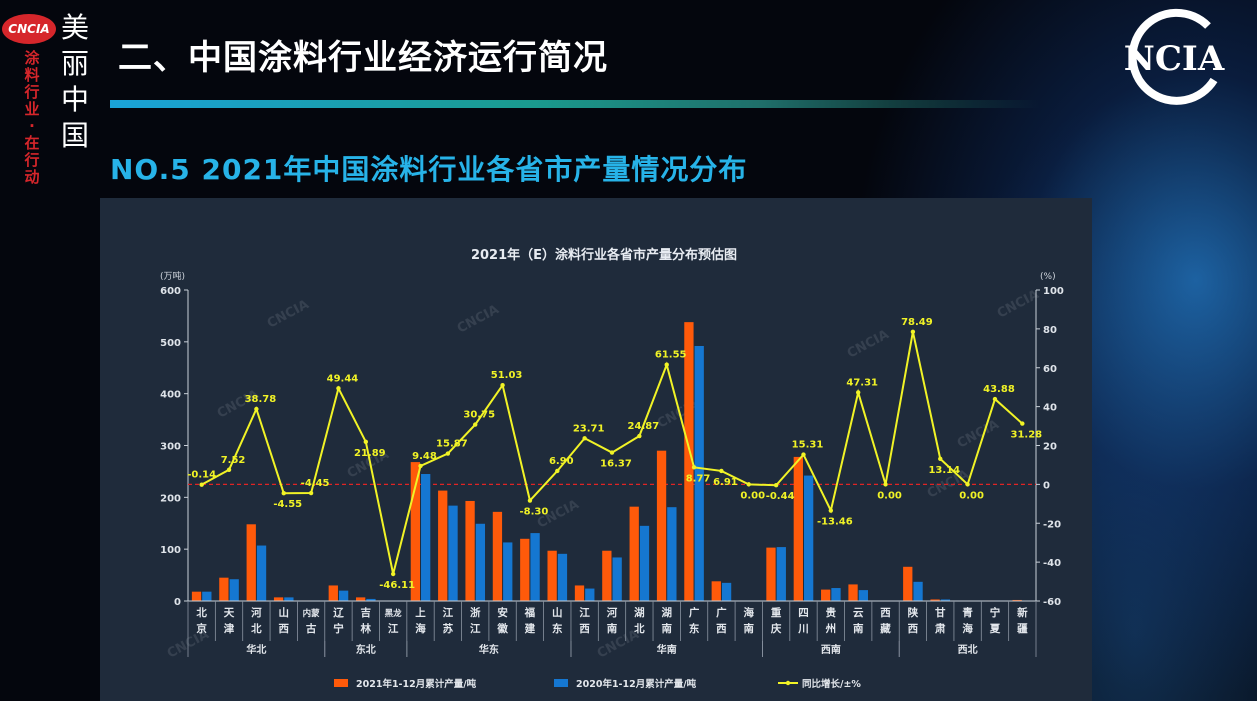 The width and height of the screenshot is (1257, 701). What do you see at coordinates (75, 82) in the screenshot?
I see `logo-vertical-text: 美丽中国` at bounding box center [75, 82].